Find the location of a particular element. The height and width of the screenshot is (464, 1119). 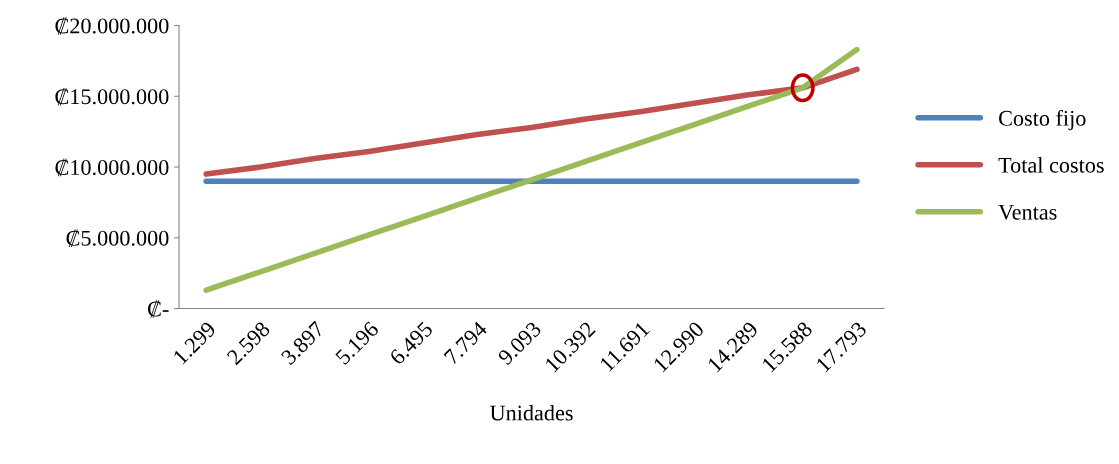

y-tick-label: ₡- is located at coordinates (158, 309).